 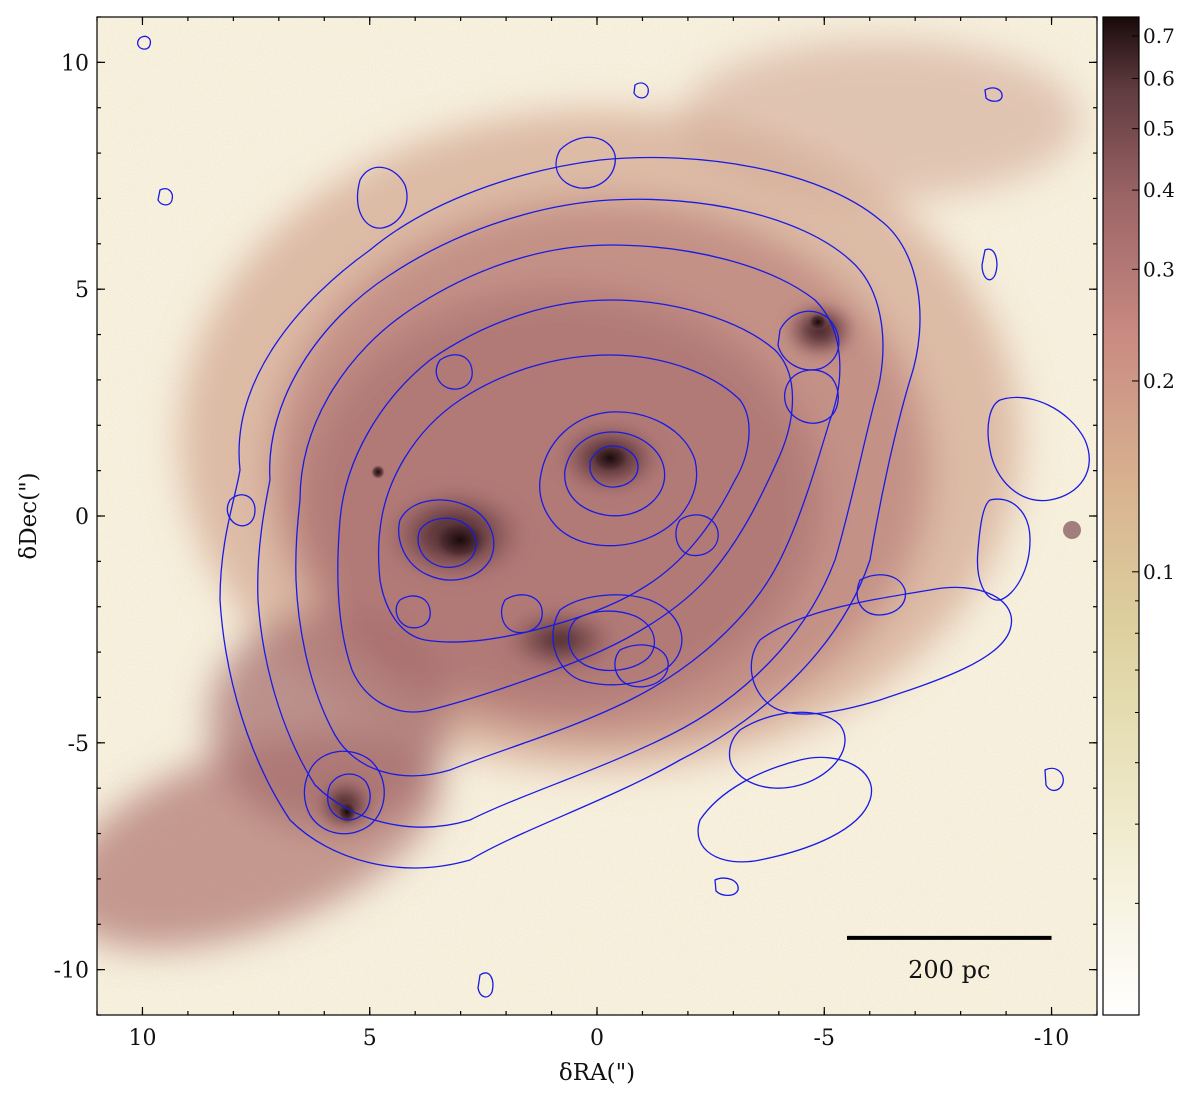 What do you see at coordinates (1051, 1038) in the screenshot?
I see `x-tick-label: -10` at bounding box center [1051, 1038].